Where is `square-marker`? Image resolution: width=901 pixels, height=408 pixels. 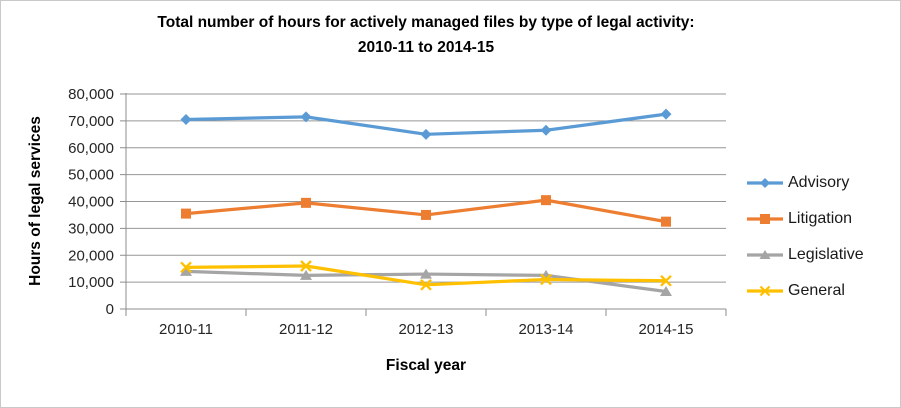
square-marker is located at coordinates (765, 218).